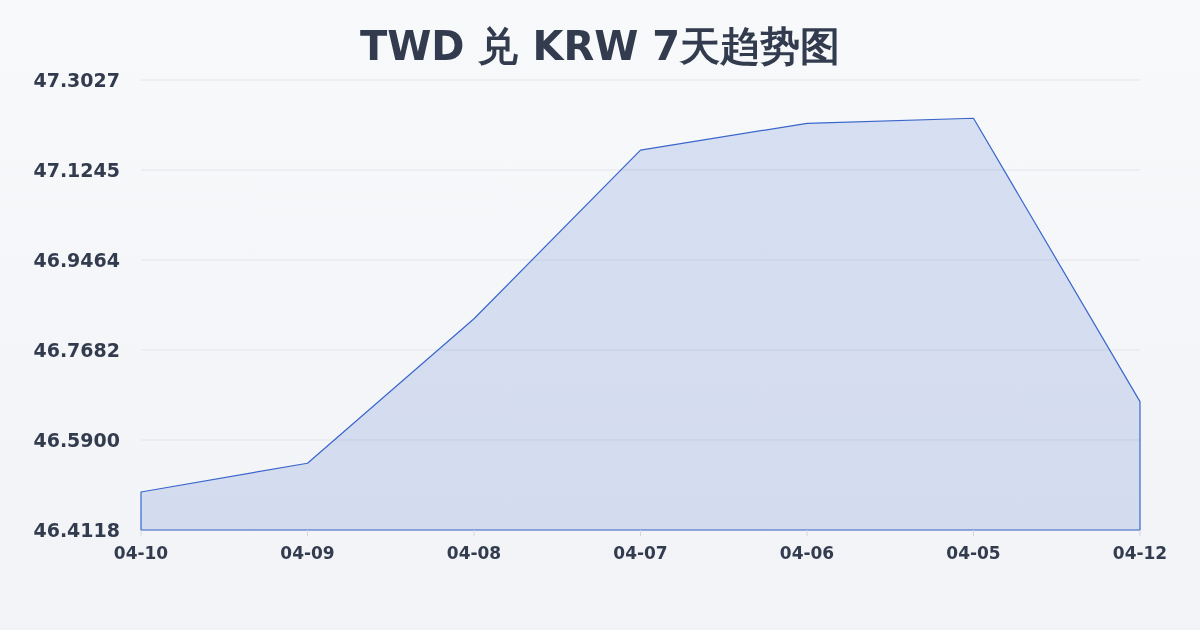 The height and width of the screenshot is (630, 1200). I want to click on x-tick-label: 04-10, so click(141, 553).